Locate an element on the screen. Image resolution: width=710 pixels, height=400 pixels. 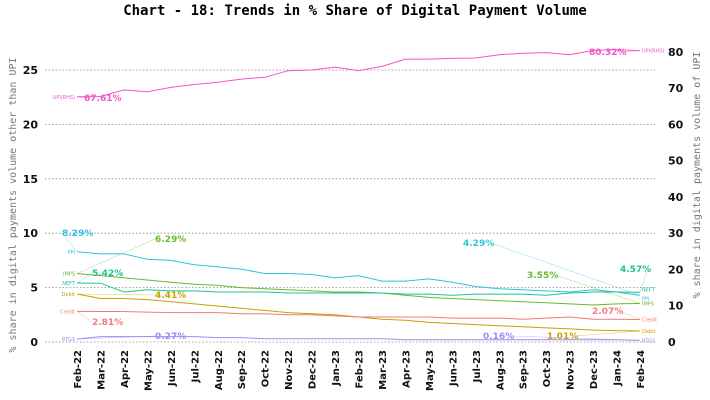
x-tick-label: Sep-23 is located at coordinates (524, 369).